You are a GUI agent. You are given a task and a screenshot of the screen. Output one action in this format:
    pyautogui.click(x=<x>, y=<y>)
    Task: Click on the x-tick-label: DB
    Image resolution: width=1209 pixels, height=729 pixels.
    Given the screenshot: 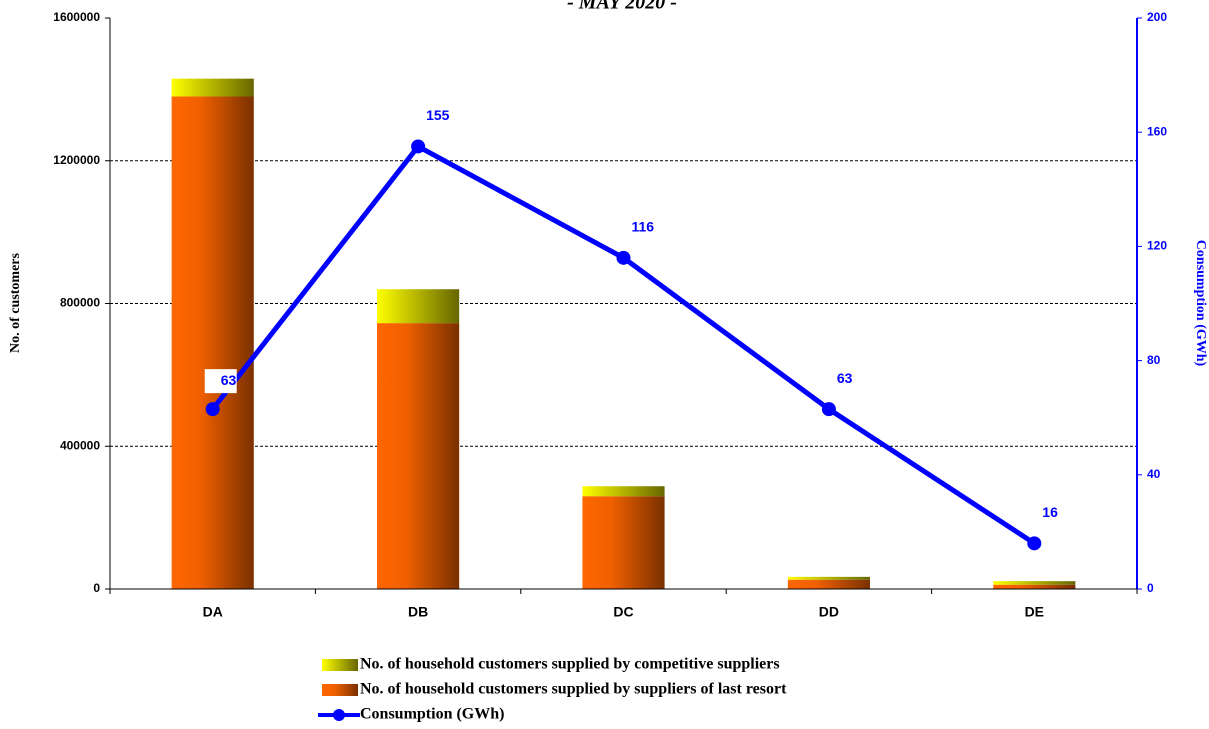 What is the action you would take?
    pyautogui.click(x=418, y=612)
    